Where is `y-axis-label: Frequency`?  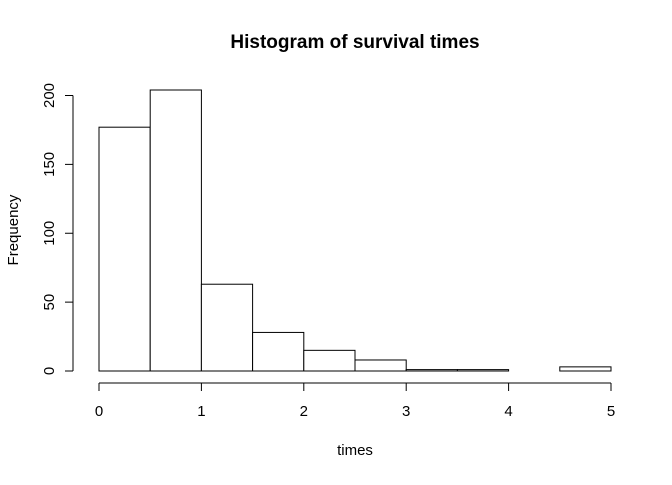
y-axis-label: Frequency is located at coordinates (13, 229).